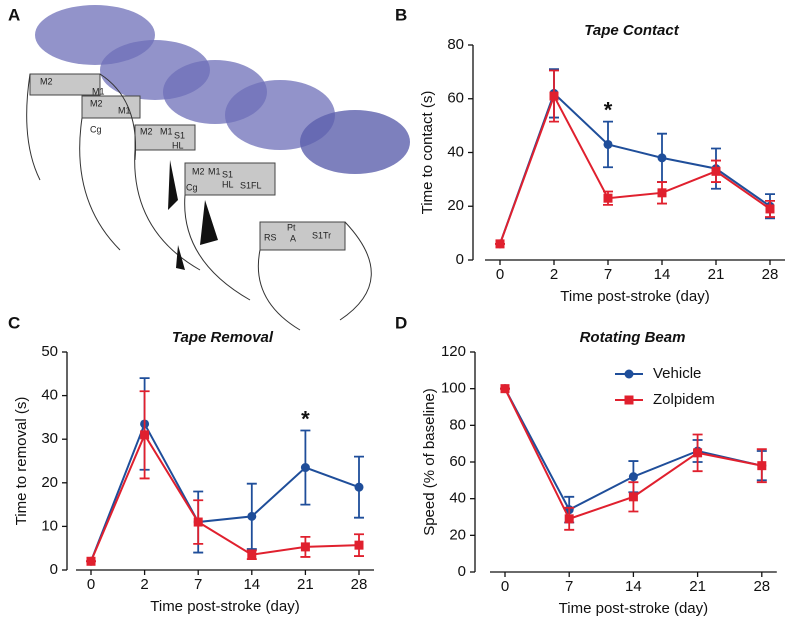 This screenshot has width=800, height=625. What do you see at coordinates (49, 438) in the screenshot?
I see `y-tick-label: 30` at bounding box center [49, 438].